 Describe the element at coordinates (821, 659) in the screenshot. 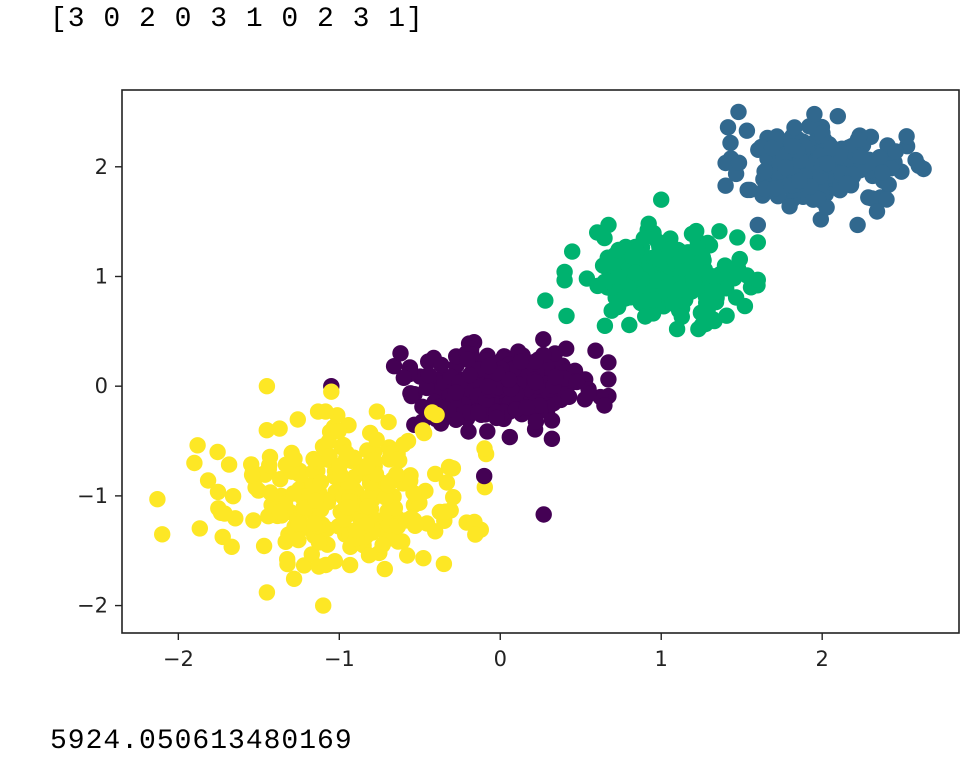

I see `x-tick-label: 2` at that location.